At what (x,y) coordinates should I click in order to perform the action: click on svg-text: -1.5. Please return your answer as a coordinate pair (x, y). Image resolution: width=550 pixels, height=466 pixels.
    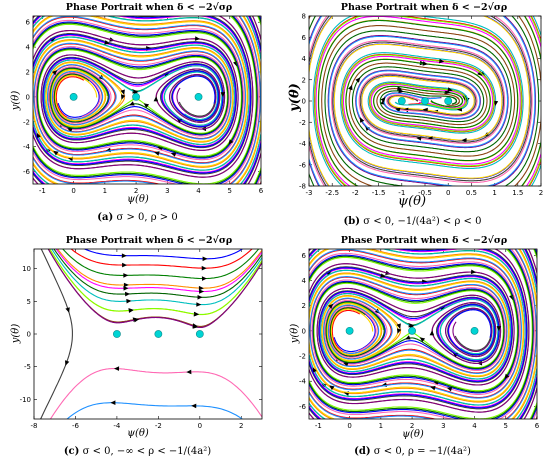
    Looking at the image, I should click on (379, 193).